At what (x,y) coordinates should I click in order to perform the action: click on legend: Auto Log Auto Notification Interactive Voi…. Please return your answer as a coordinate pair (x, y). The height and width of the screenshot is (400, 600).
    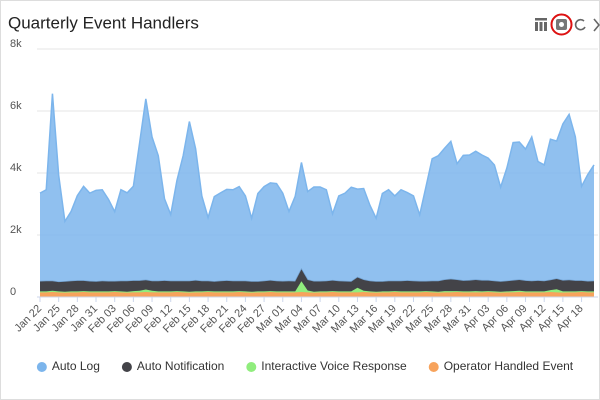
    Looking at the image, I should click on (305, 366).